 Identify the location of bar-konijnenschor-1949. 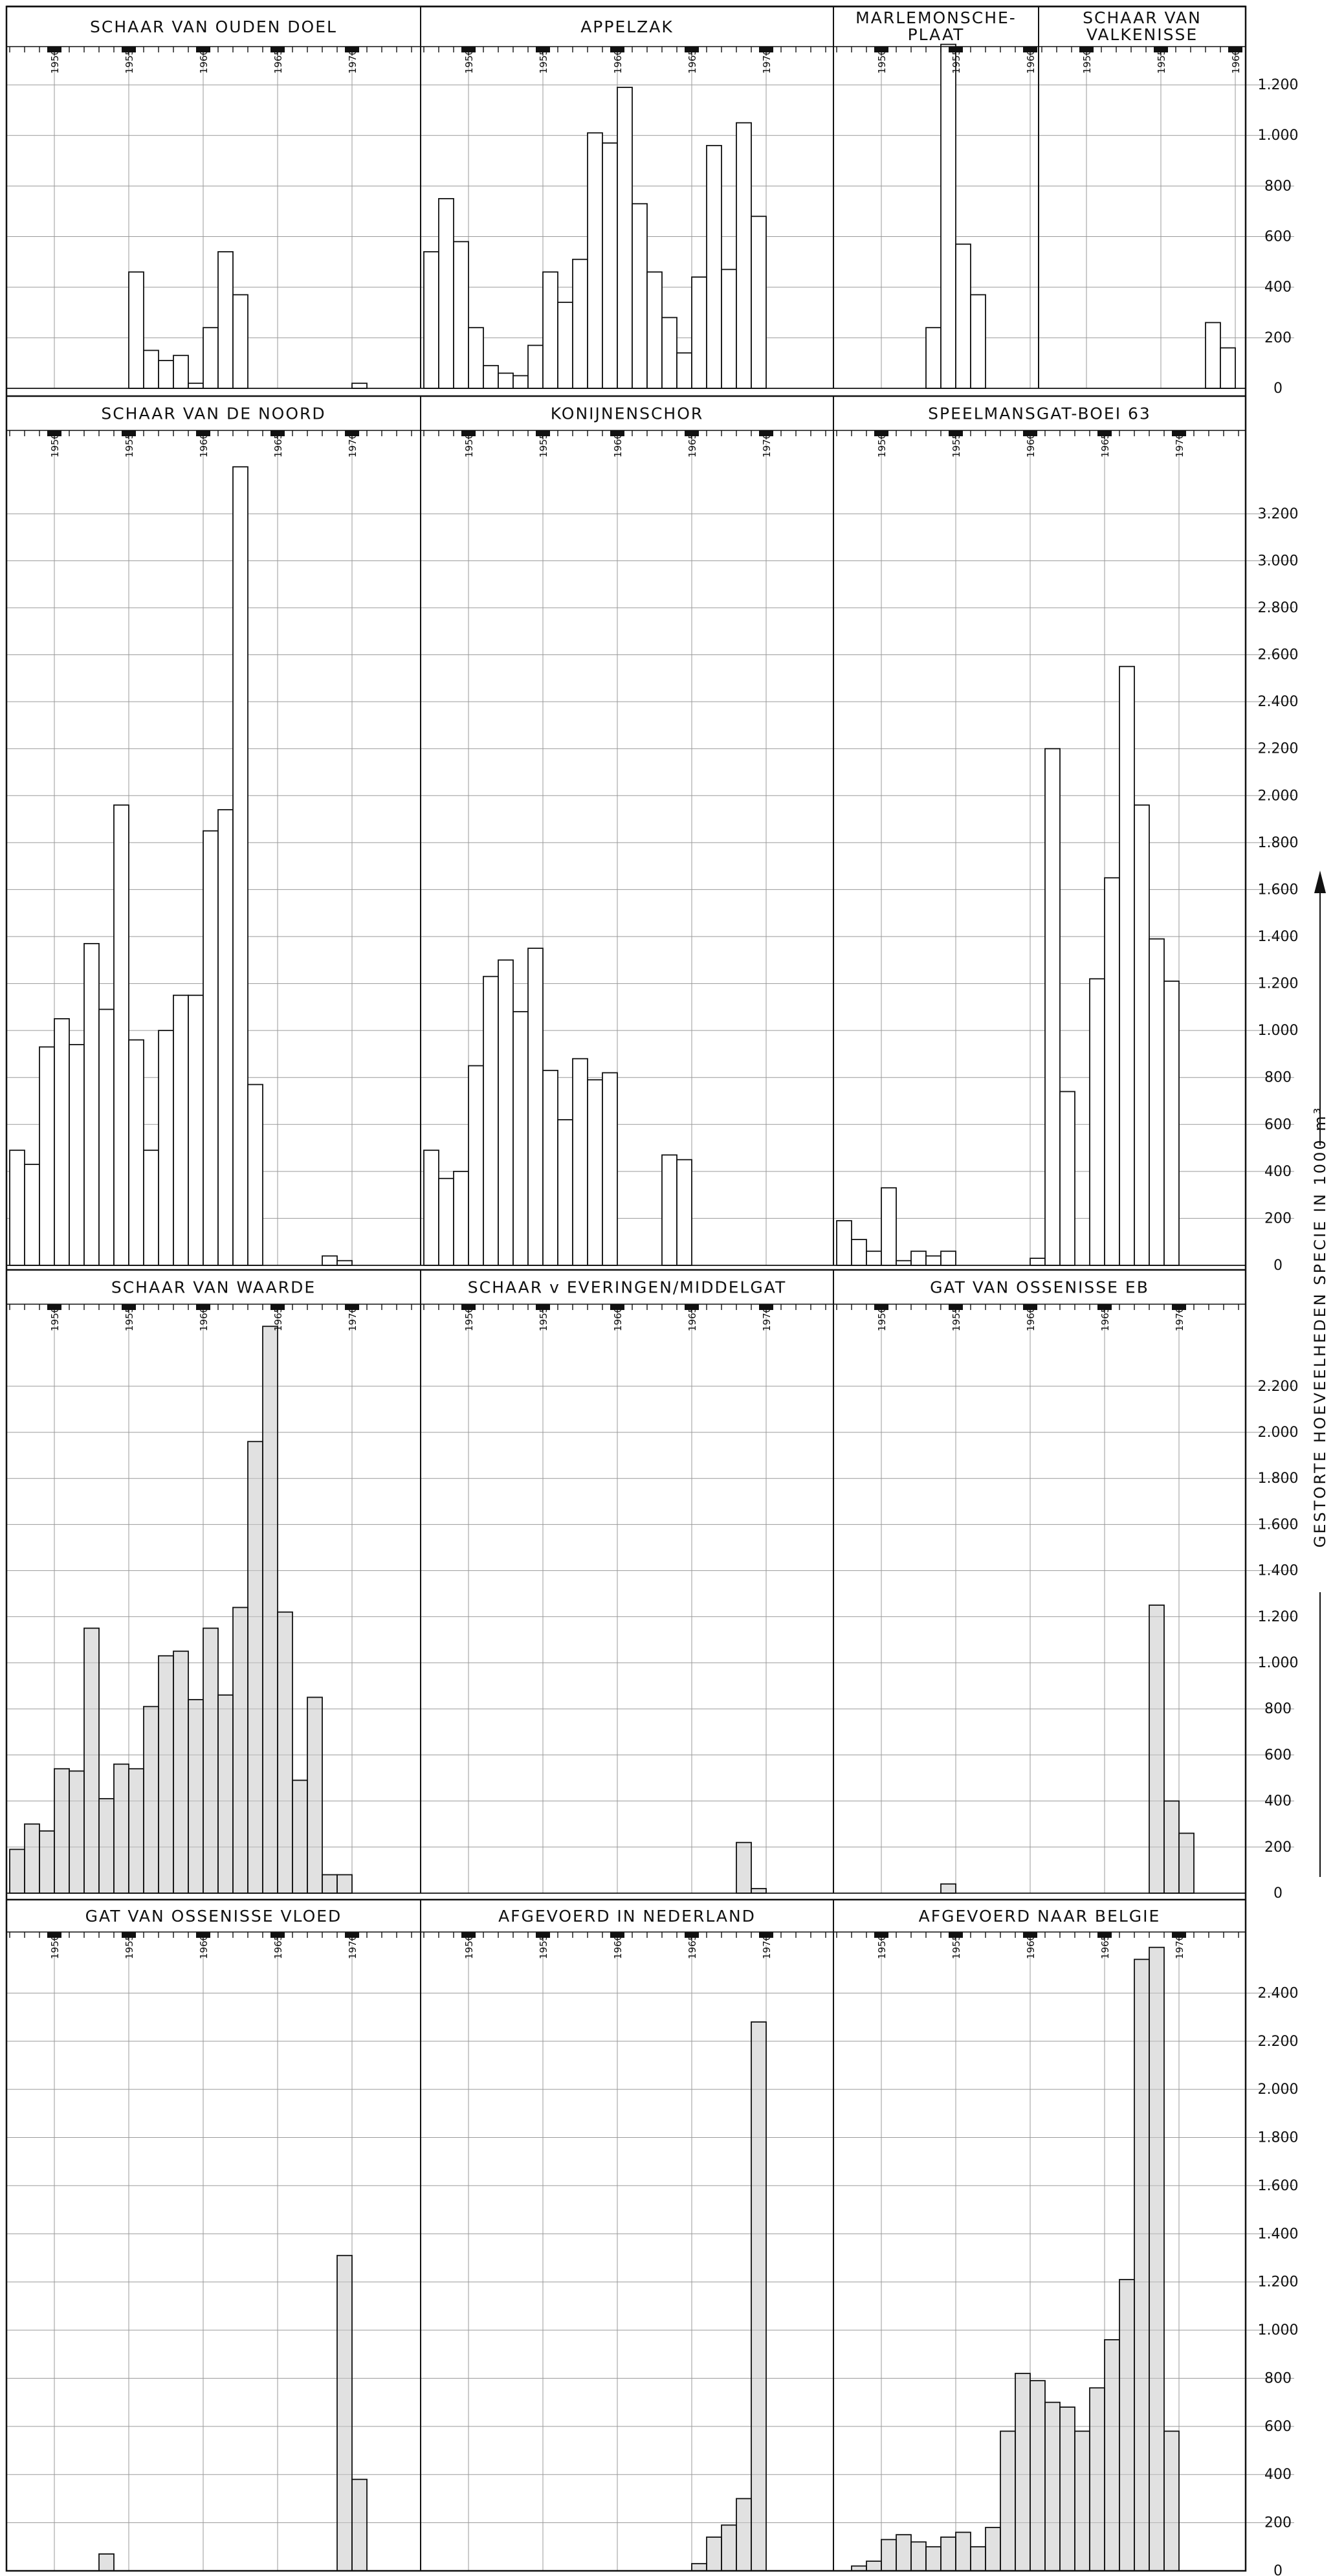
(461, 1218).